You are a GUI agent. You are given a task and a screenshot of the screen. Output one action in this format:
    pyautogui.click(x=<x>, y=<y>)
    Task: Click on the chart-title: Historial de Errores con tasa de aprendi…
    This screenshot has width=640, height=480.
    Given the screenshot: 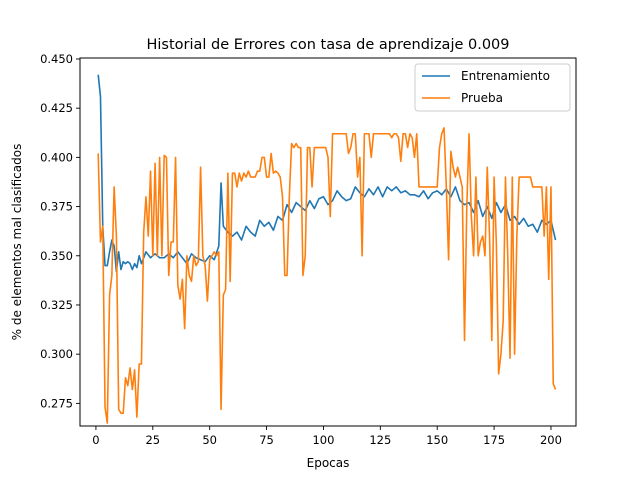 What is the action you would take?
    pyautogui.click(x=327, y=45)
    